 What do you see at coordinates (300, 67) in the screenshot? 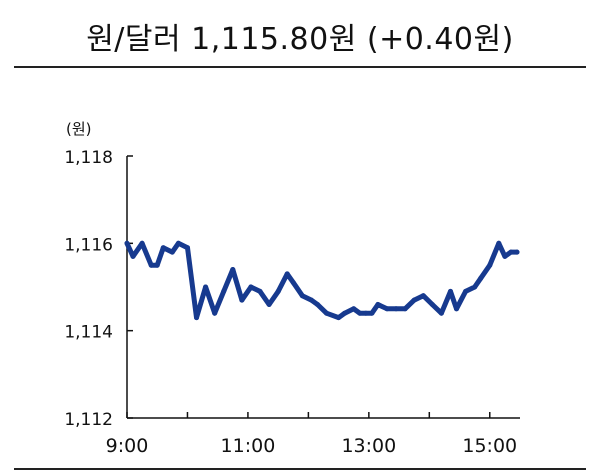
I see `header-divider` at bounding box center [300, 67].